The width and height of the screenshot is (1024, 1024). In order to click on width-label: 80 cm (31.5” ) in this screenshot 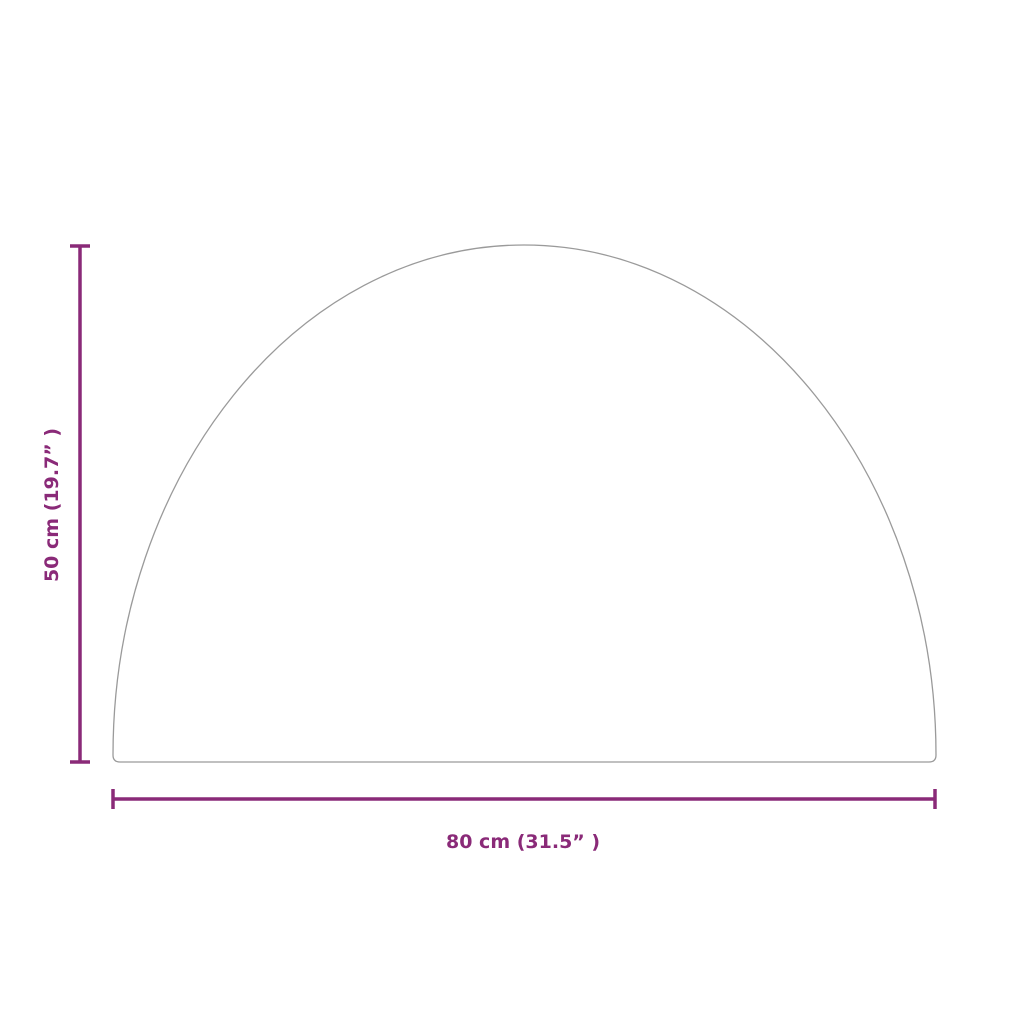, I will do `click(523, 842)`.